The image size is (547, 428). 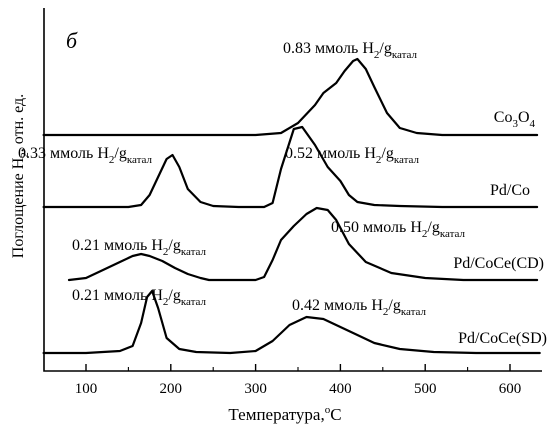 What do you see at coordinates (139, 297) in the screenshot?
I see `annotation-6: 0.21 ммоль H2/gкатал` at bounding box center [139, 297].